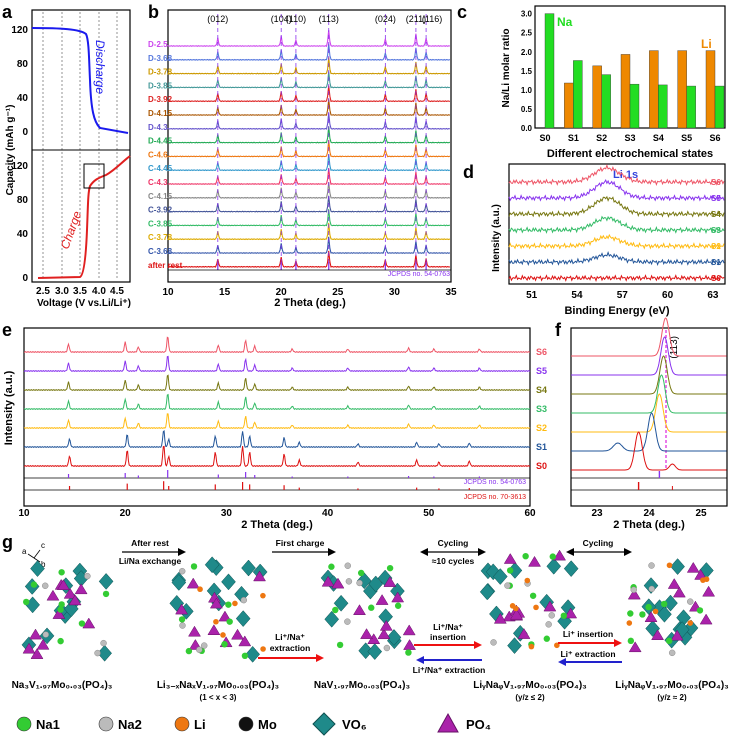  What do you see at coordinates (529, 602) in the screenshot?
I see `crystal-structure` at bounding box center [529, 602].